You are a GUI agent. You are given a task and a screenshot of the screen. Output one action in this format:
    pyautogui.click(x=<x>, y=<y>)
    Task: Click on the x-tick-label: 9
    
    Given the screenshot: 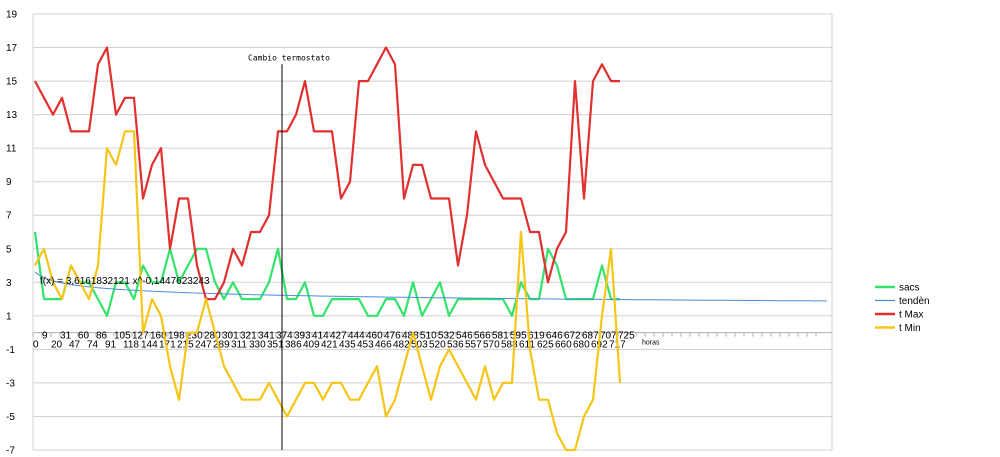 What is the action you would take?
    pyautogui.click(x=45, y=336)
    